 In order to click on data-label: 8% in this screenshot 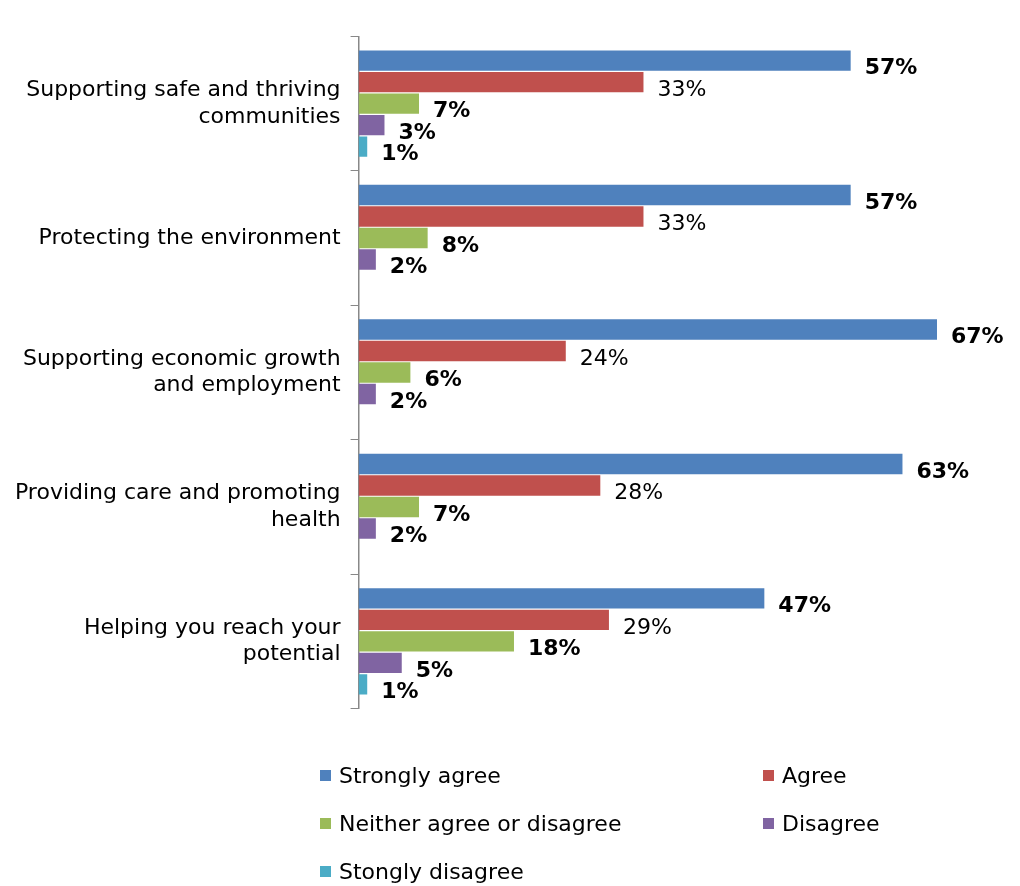, I will do `click(460, 244)`.